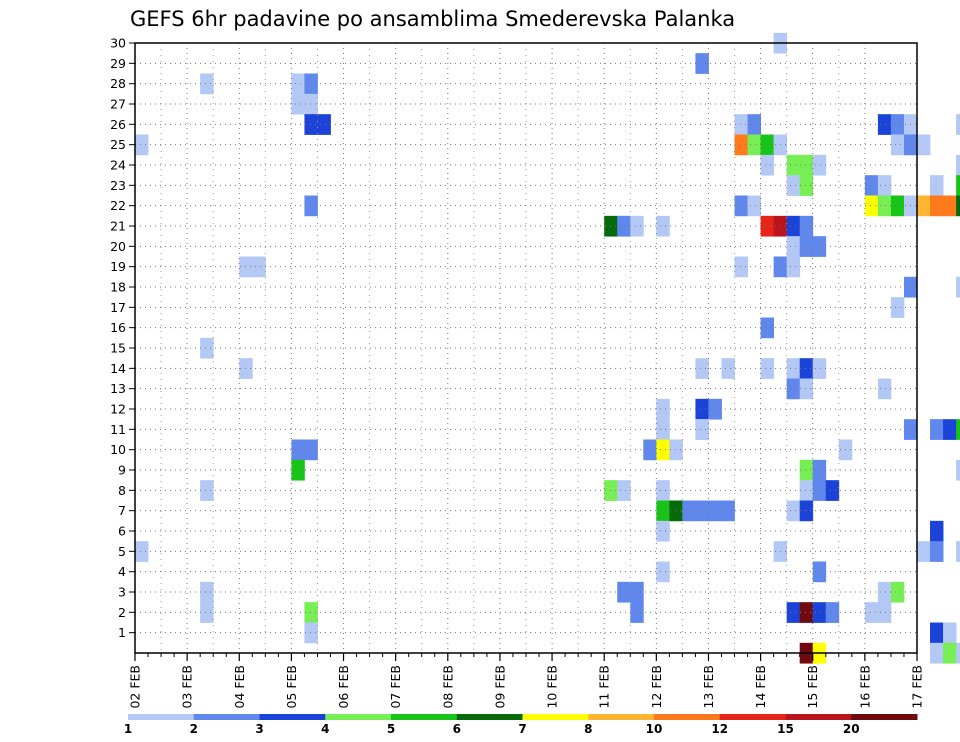  I want to click on y-tick-label: 7, so click(122, 510).